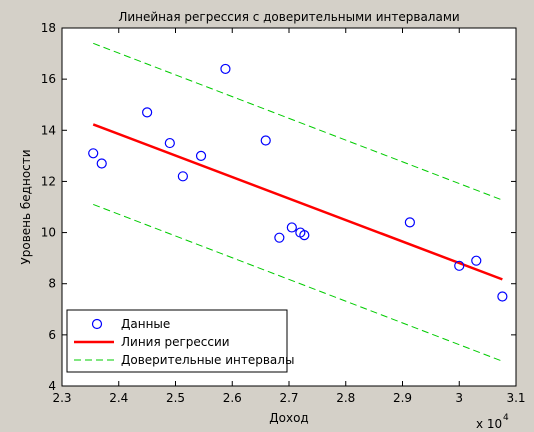  I want to click on y-tick-label: 14, so click(48, 130).